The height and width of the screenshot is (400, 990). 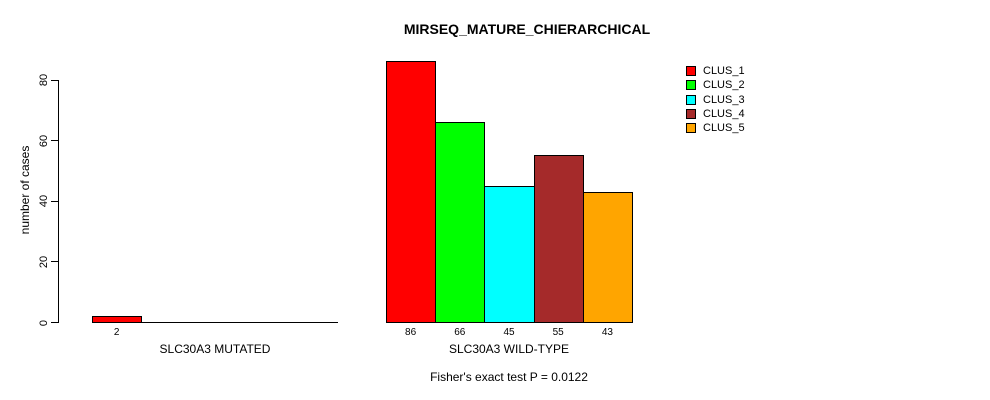 I want to click on bar-baseline, so click(x=215, y=322).